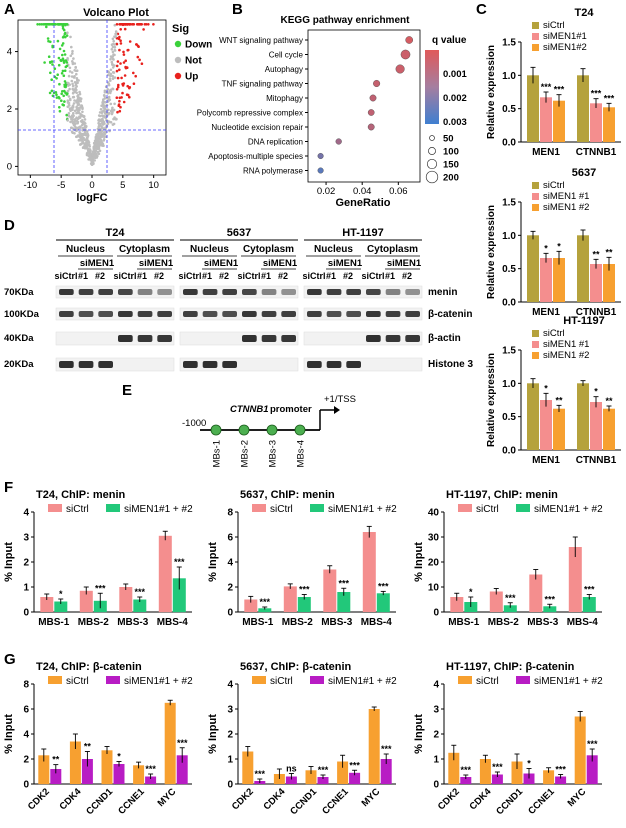 The height and width of the screenshot is (828, 626). I want to click on binding-site-label: MBs-1, so click(217, 453).